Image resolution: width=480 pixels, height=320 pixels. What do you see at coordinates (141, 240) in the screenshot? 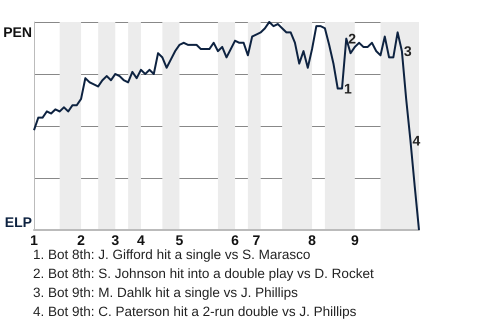
I see `x-tick-label: 4` at bounding box center [141, 240].